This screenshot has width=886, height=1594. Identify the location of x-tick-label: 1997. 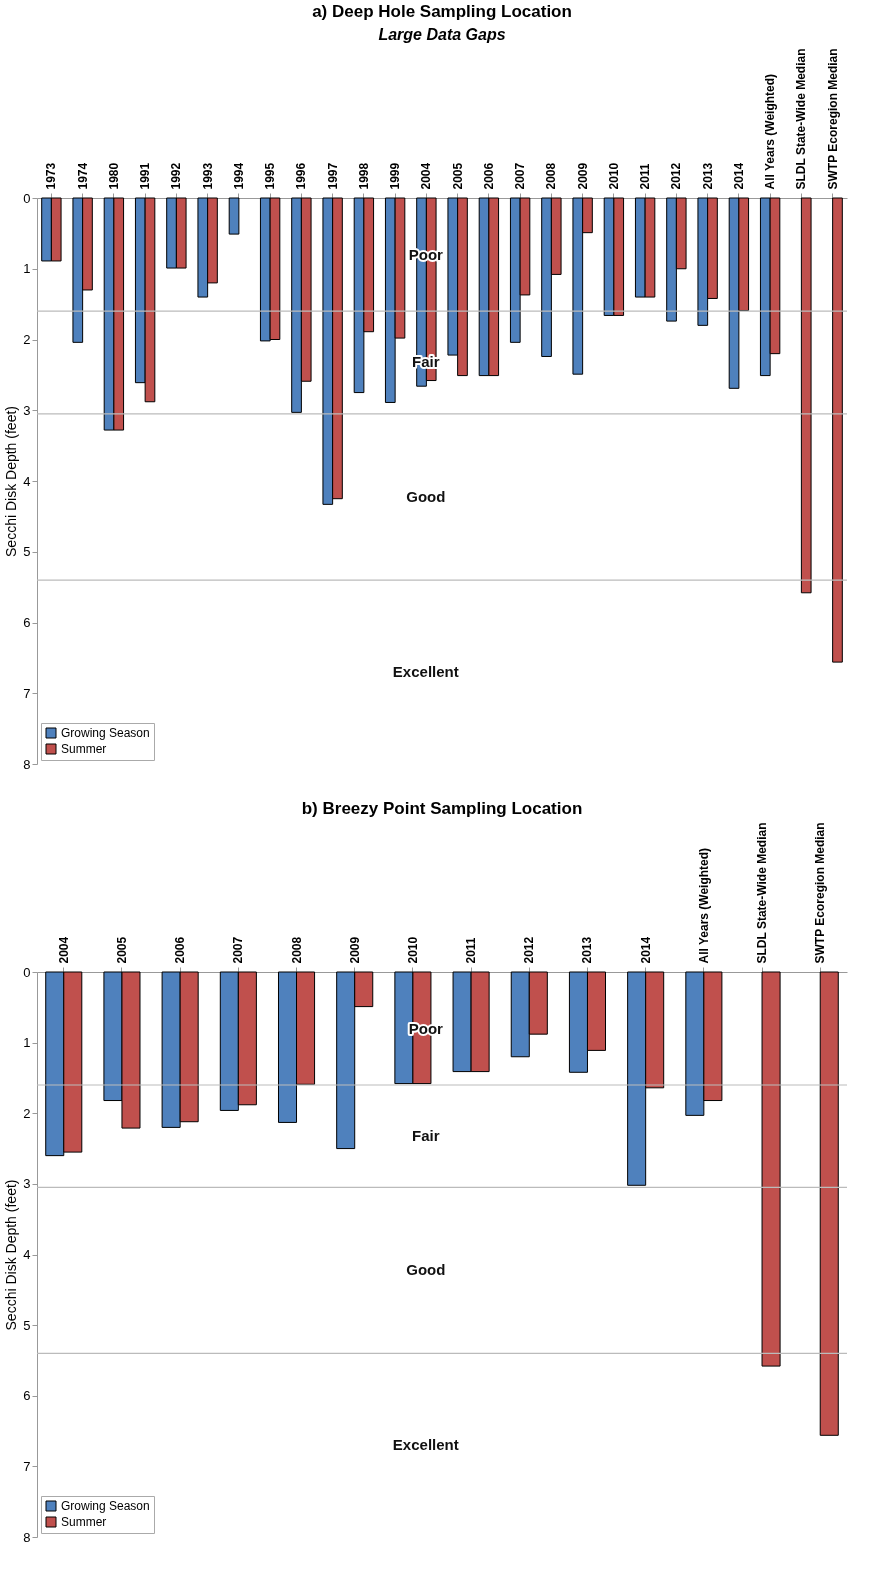
(332, 176).